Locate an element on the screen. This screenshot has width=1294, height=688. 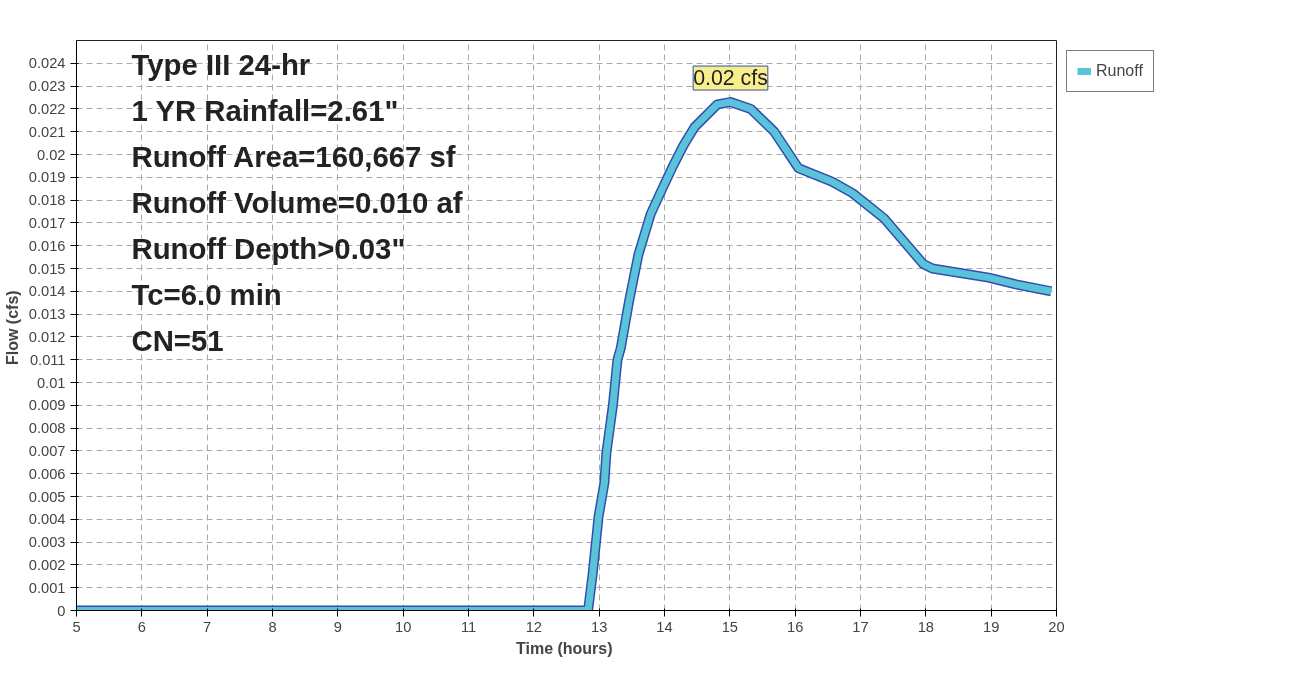
y-tick-label: 0.024 is located at coordinates (47, 63).